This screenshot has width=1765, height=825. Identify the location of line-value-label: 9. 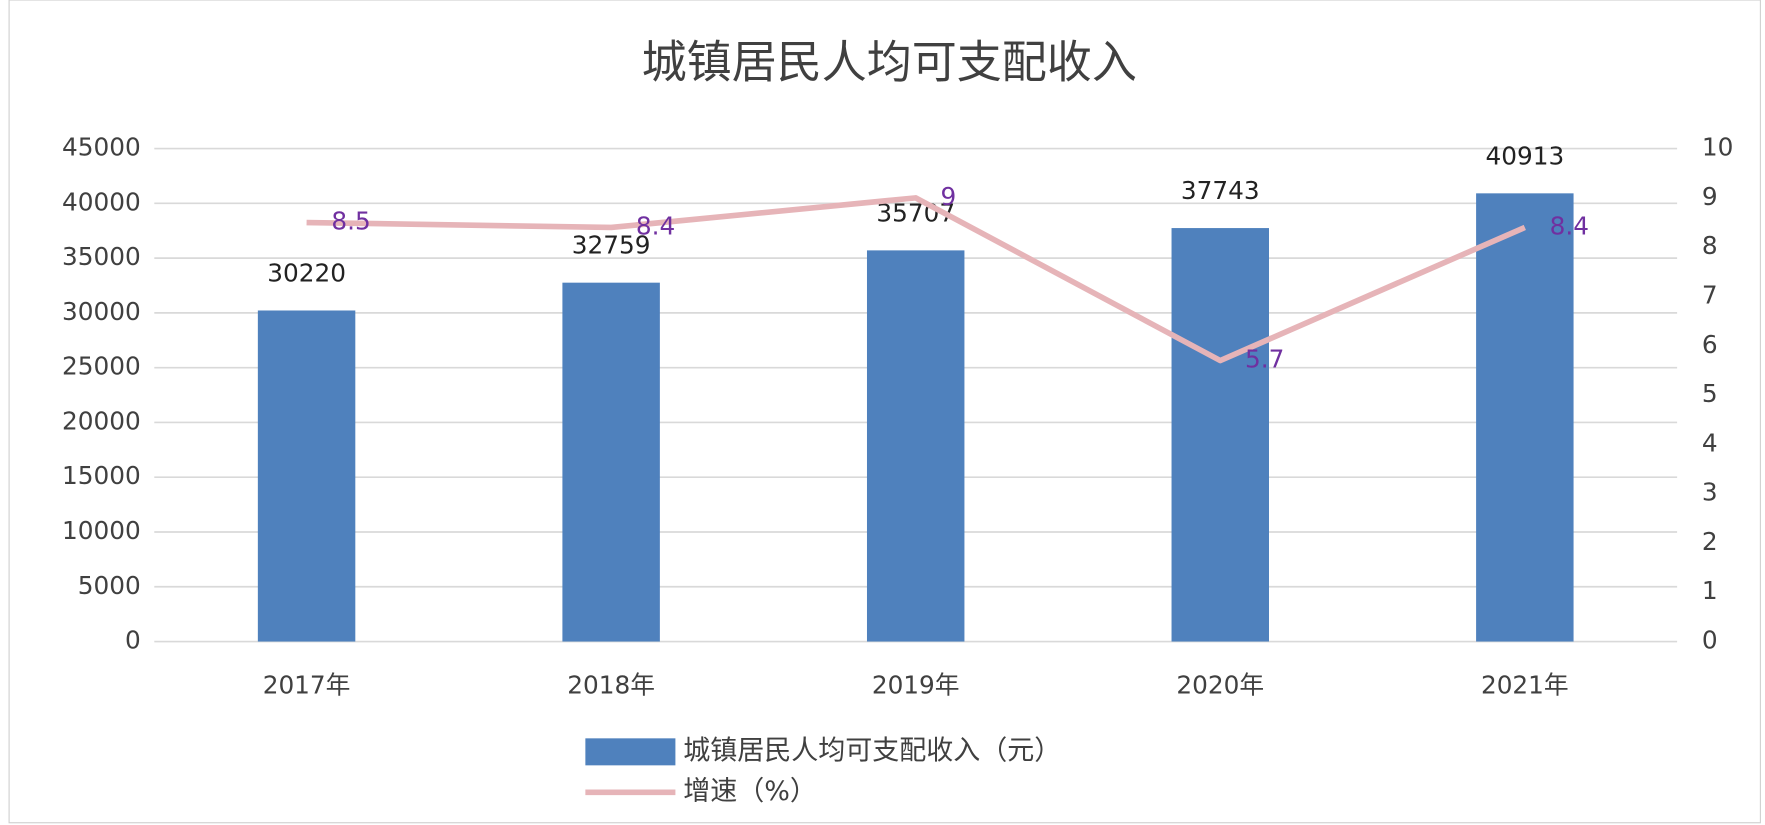
(948, 196).